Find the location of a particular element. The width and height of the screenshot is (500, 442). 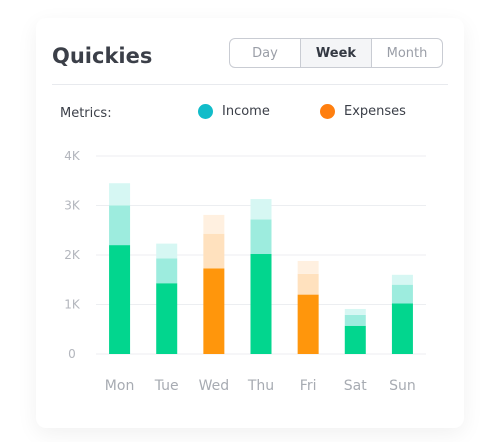

x-tick-label-mon: Mon is located at coordinates (120, 386).